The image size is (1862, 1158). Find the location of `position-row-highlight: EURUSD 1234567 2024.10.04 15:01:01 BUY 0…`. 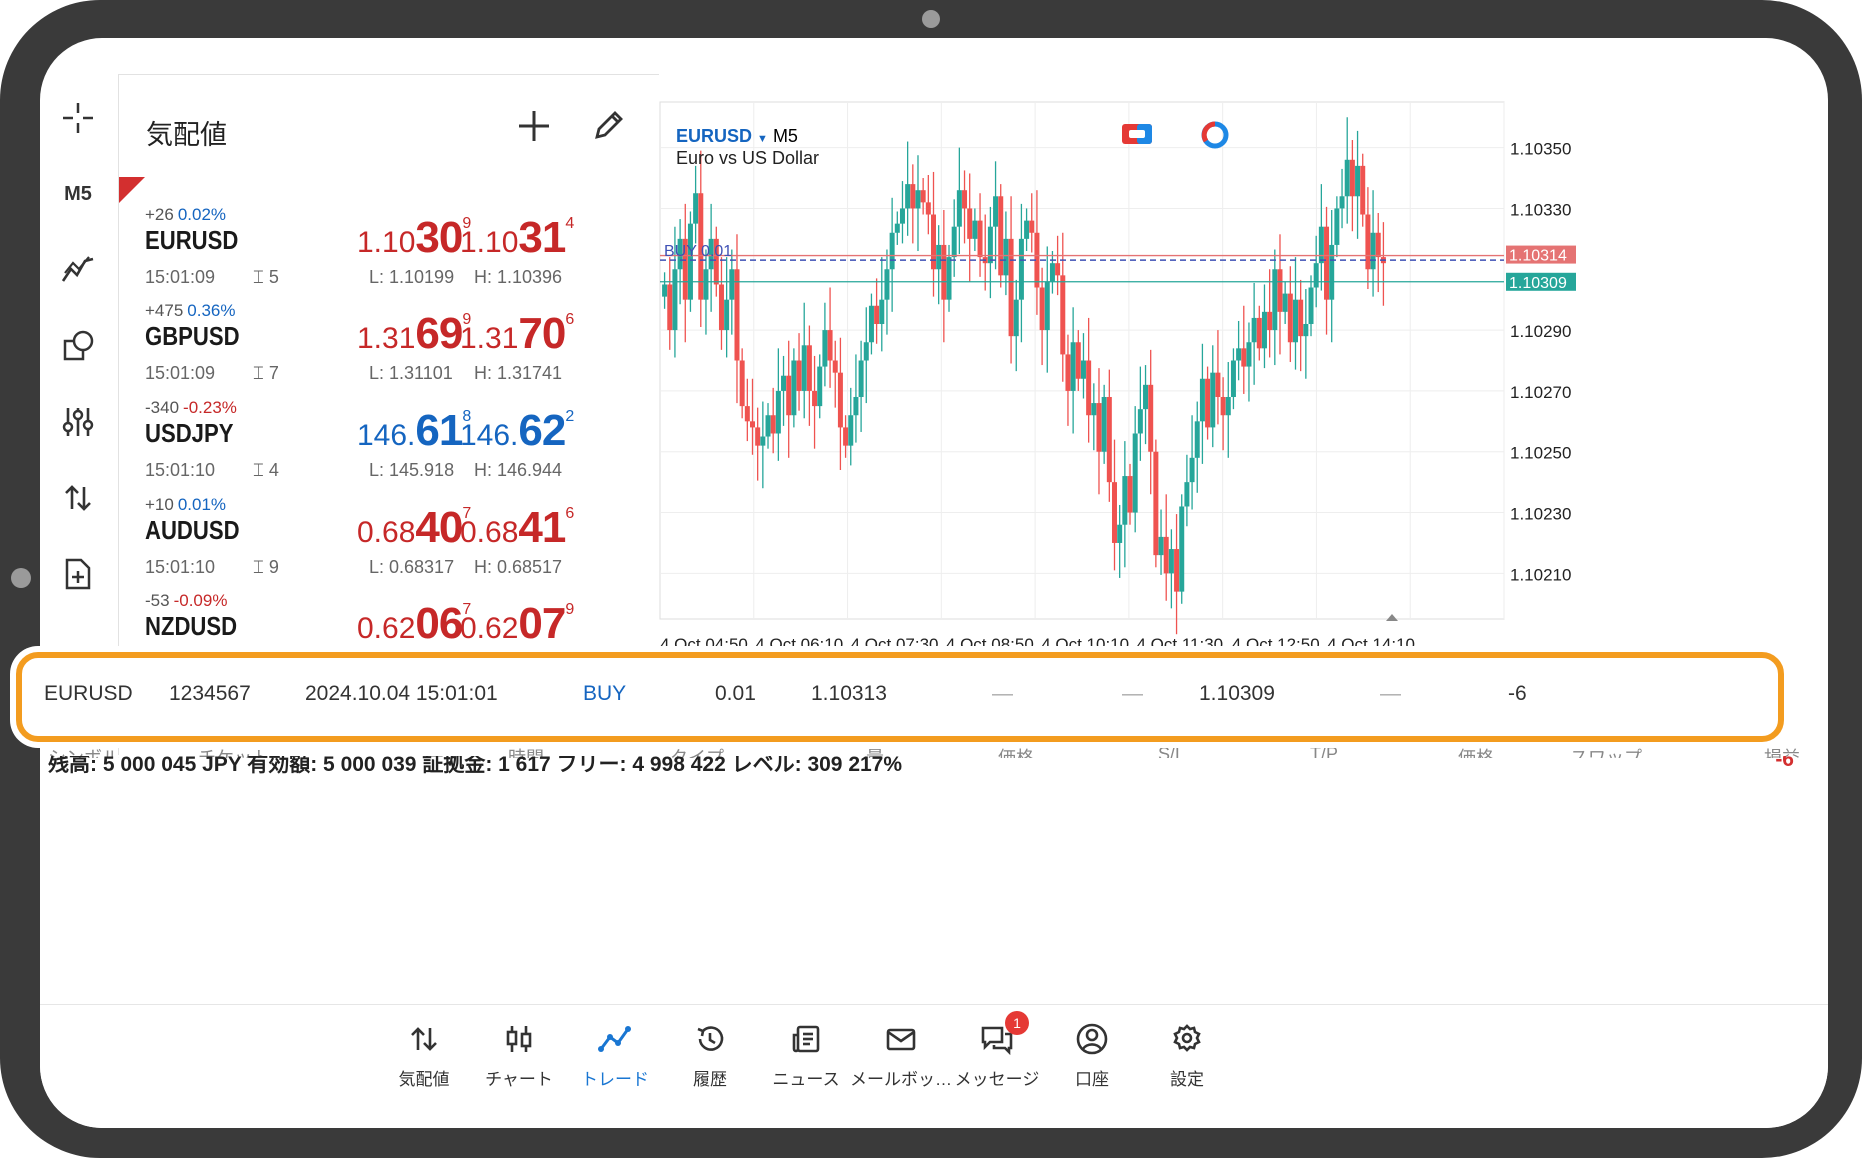

position-row-highlight: EURUSD 1234567 2024.10.04 15:01:01 BUY 0… is located at coordinates (900, 697).